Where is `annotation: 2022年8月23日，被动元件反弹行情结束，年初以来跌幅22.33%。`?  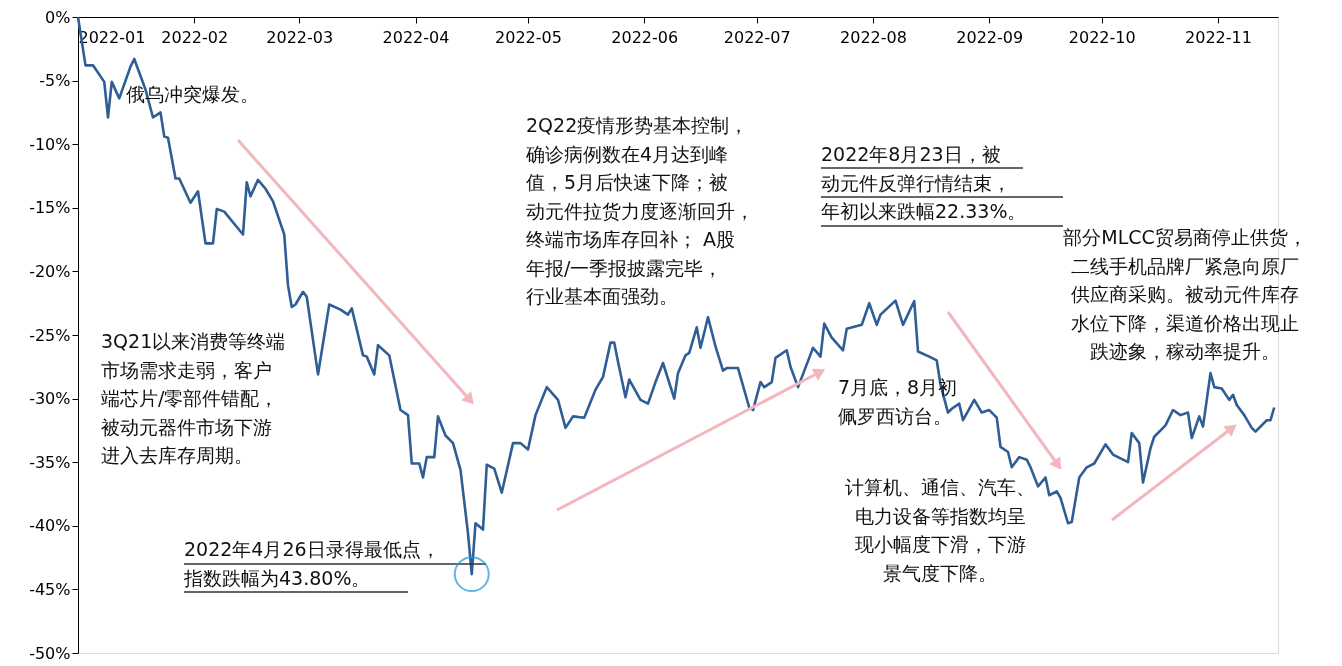
annotation: 2022年8月23日，被动元件反弹行情结束，年初以来跌幅22.33%。 is located at coordinates (924, 182).